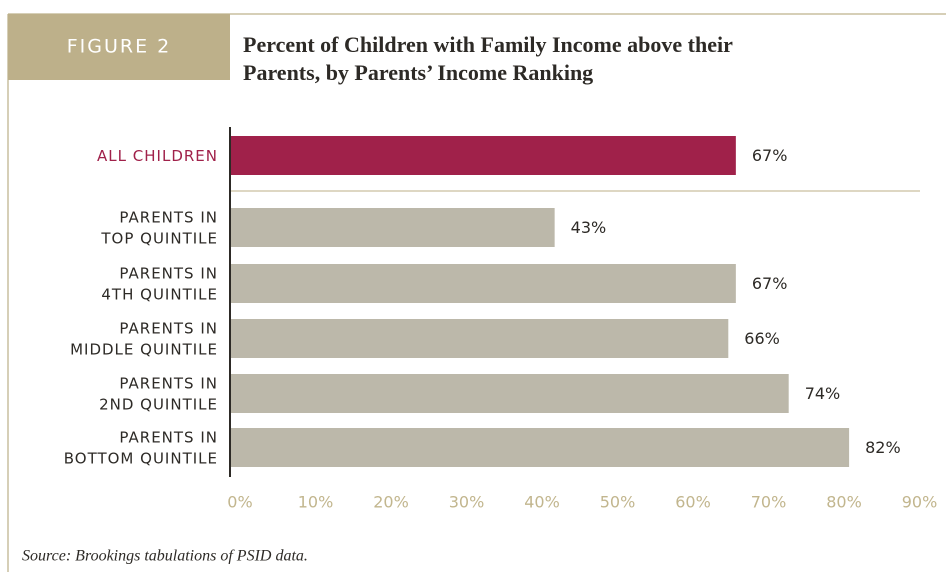  What do you see at coordinates (844, 502) in the screenshot?
I see `x-tick-label: 80%` at bounding box center [844, 502].